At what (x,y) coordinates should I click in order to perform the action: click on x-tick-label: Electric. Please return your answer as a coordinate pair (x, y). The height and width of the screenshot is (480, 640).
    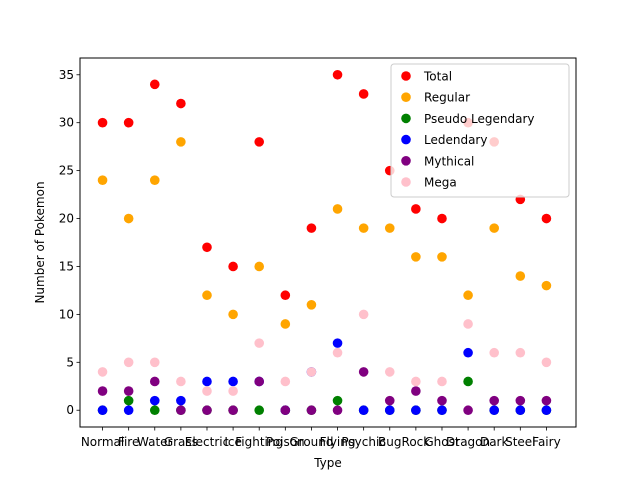
    Looking at the image, I should click on (207, 442).